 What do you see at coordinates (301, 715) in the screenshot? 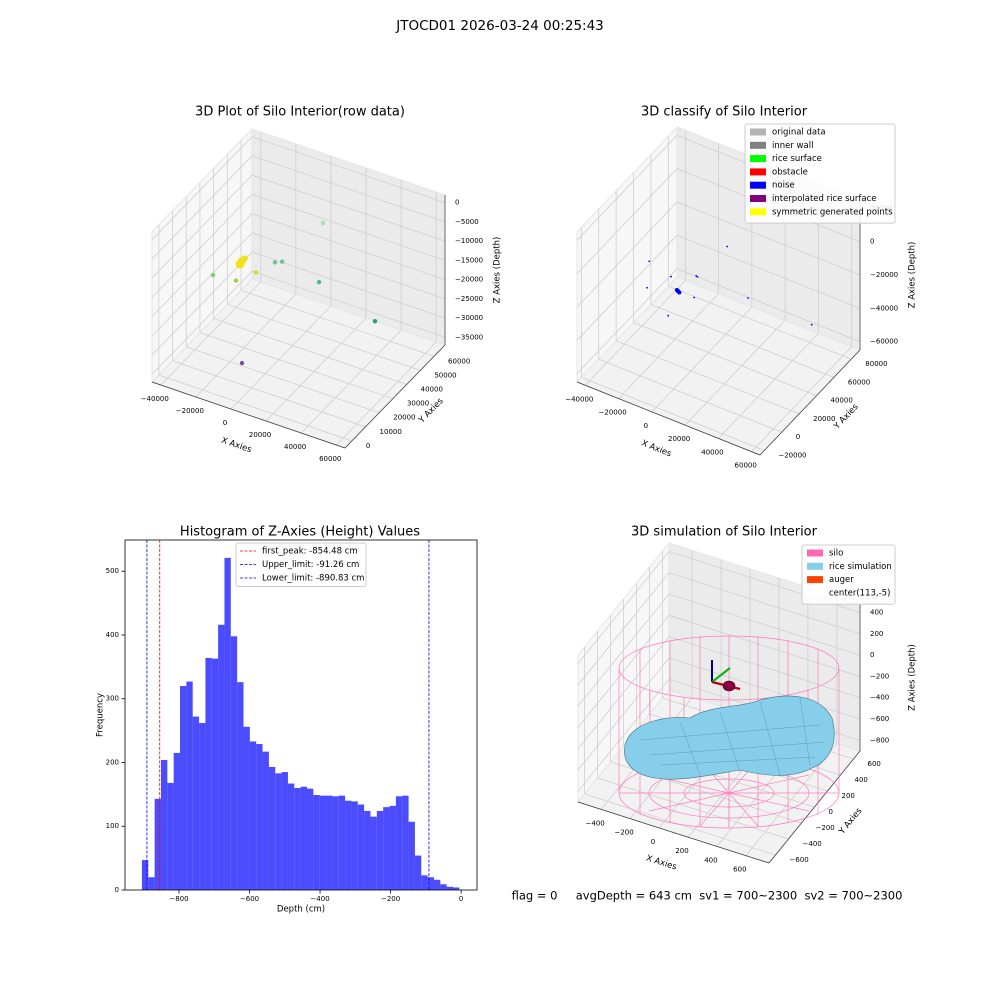
I see `plot-frame` at bounding box center [301, 715].